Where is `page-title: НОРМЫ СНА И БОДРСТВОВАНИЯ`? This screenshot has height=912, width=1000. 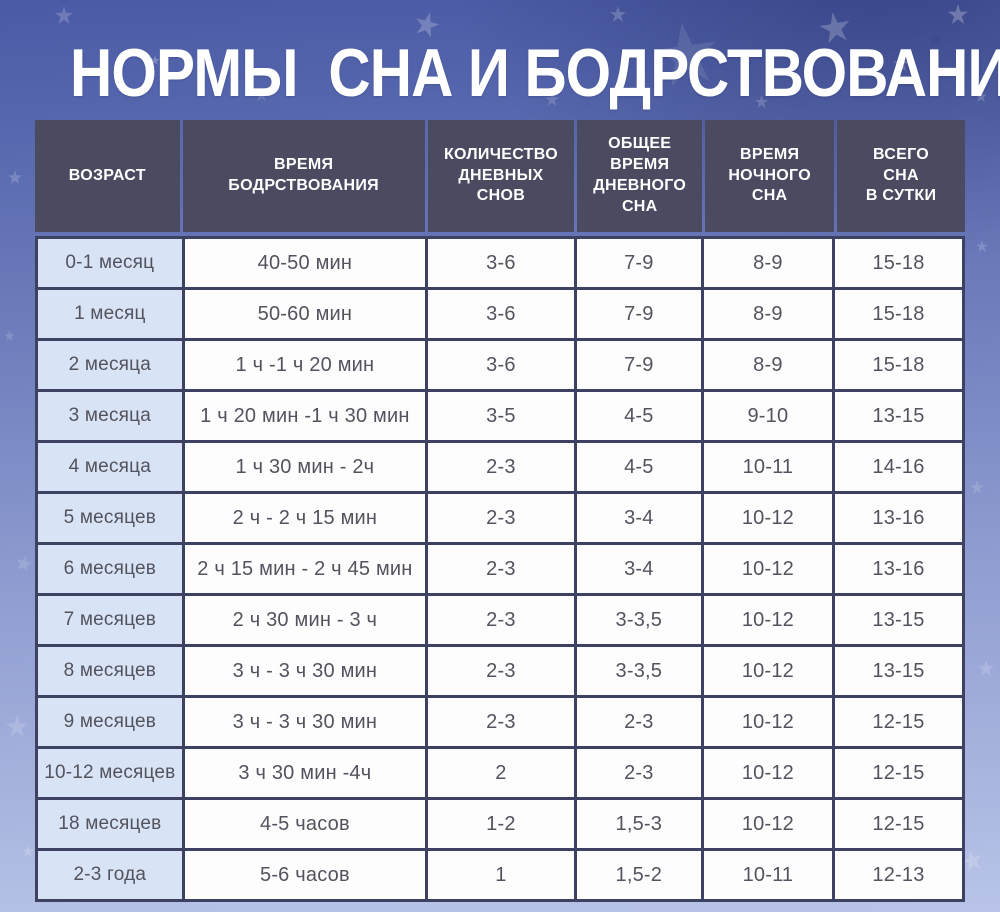
page-title: НОРМЫ СНА И БОДРСТВОВАНИЯ is located at coordinates (535, 73).